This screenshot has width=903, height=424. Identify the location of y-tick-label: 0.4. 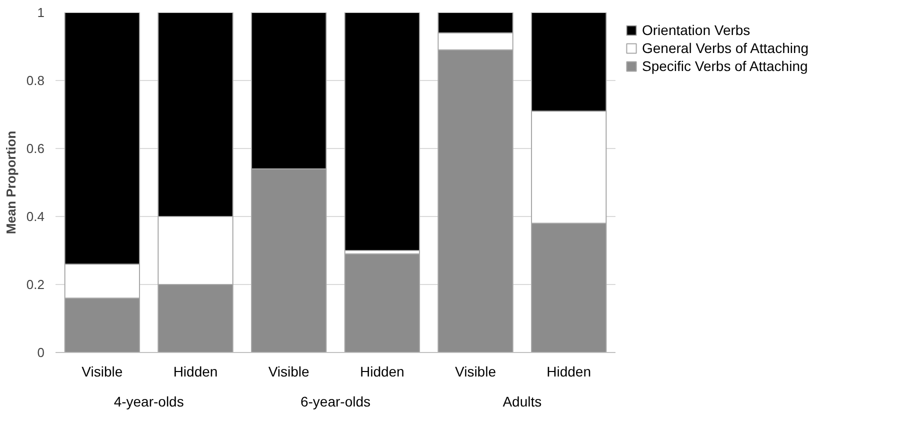
(35, 216).